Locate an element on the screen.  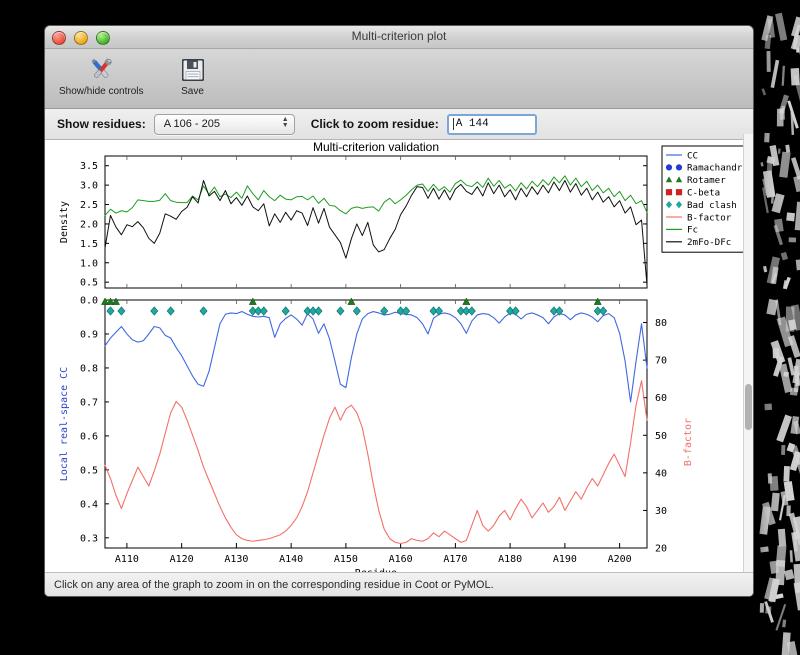
save-button: Save is located at coordinates (193, 76).